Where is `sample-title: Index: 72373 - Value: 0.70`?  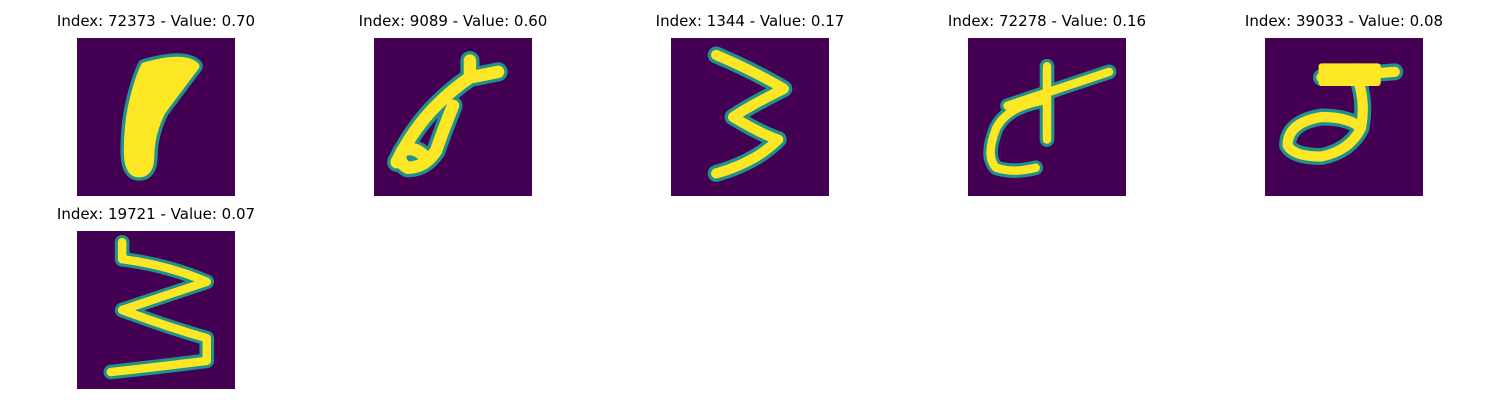
sample-title: Index: 72373 - Value: 0.70 is located at coordinates (156, 21).